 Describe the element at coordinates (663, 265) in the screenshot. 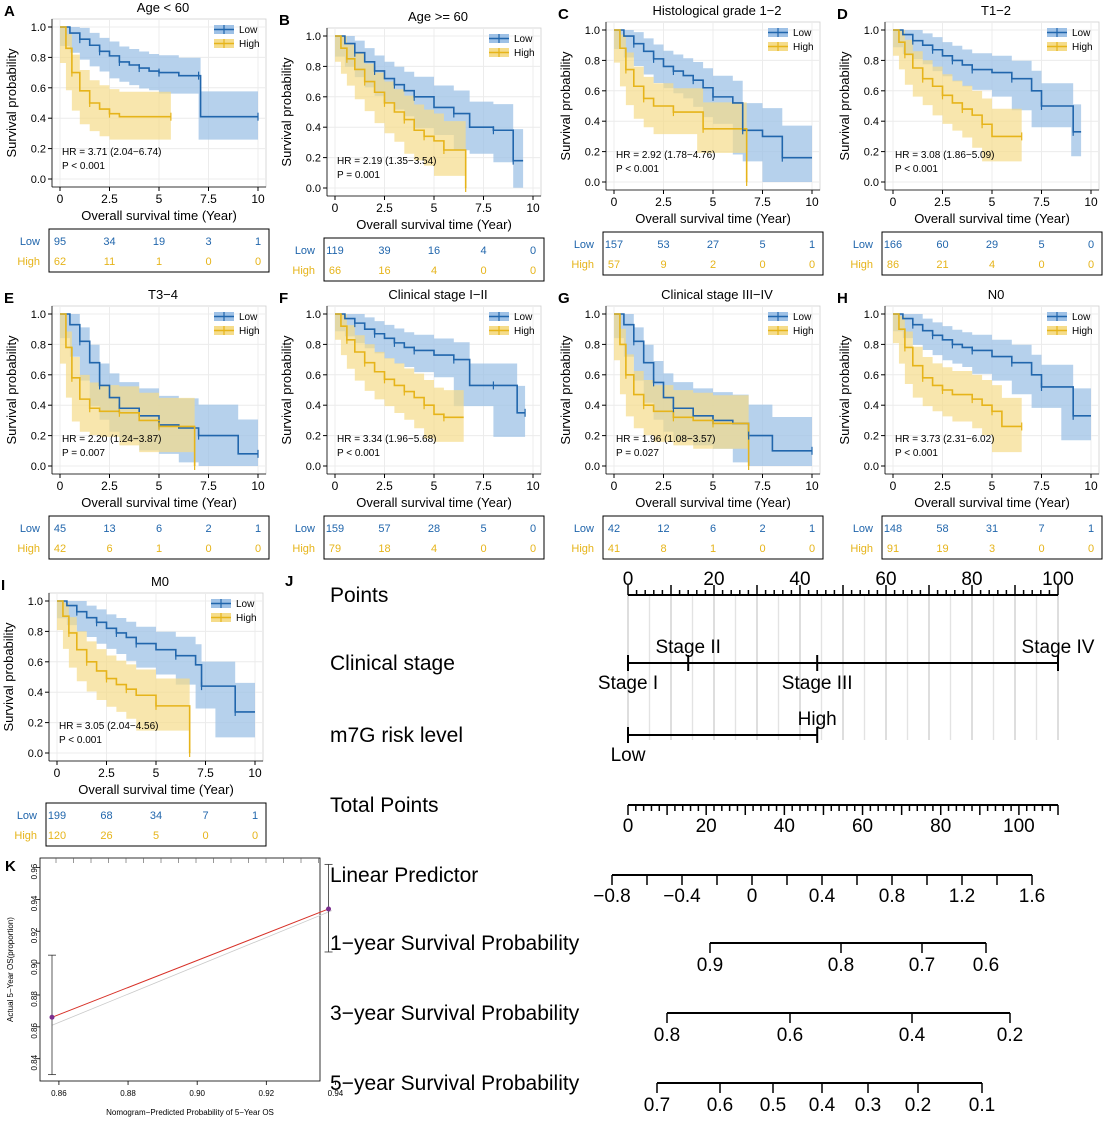

I see `risk-count-high: 9` at that location.